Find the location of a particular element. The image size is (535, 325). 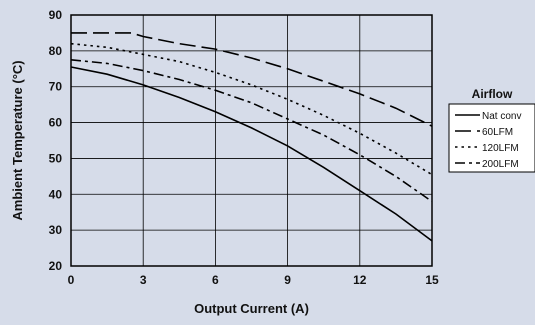

legend-label: 200LFM is located at coordinates (500, 164).